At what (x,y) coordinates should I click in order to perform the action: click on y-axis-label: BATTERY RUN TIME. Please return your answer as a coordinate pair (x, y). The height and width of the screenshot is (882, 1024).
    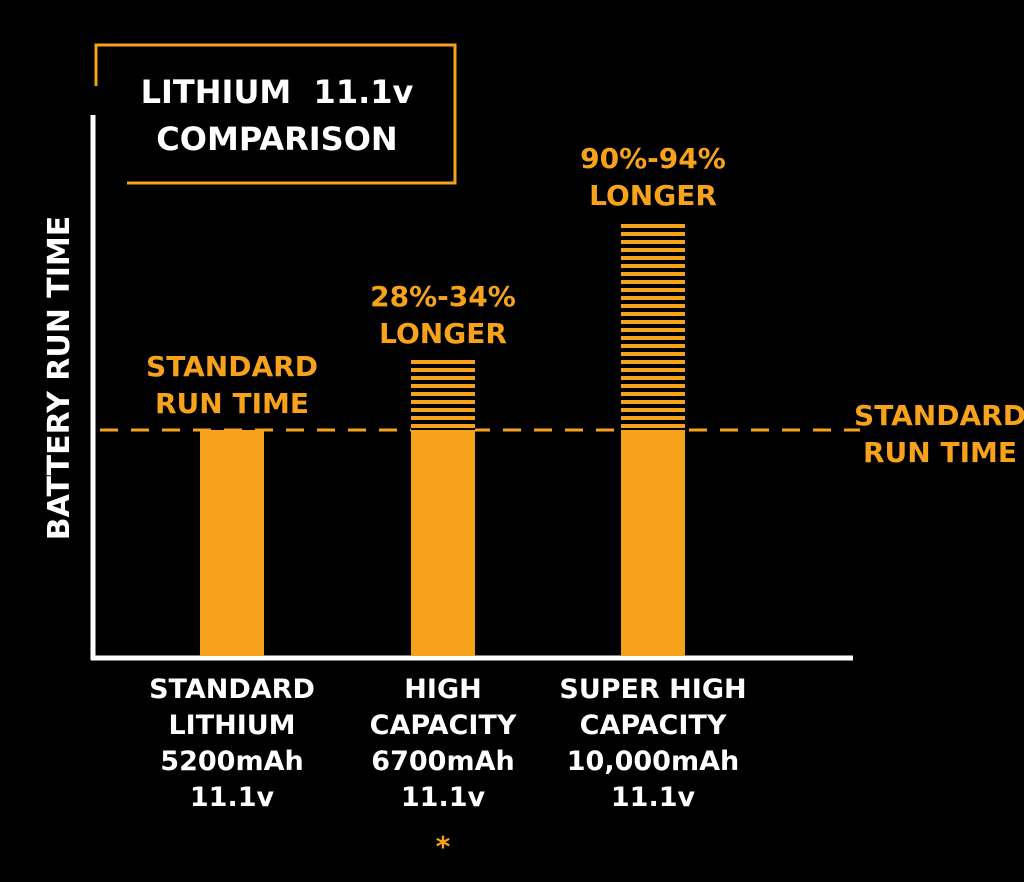
    Looking at the image, I should click on (59, 378).